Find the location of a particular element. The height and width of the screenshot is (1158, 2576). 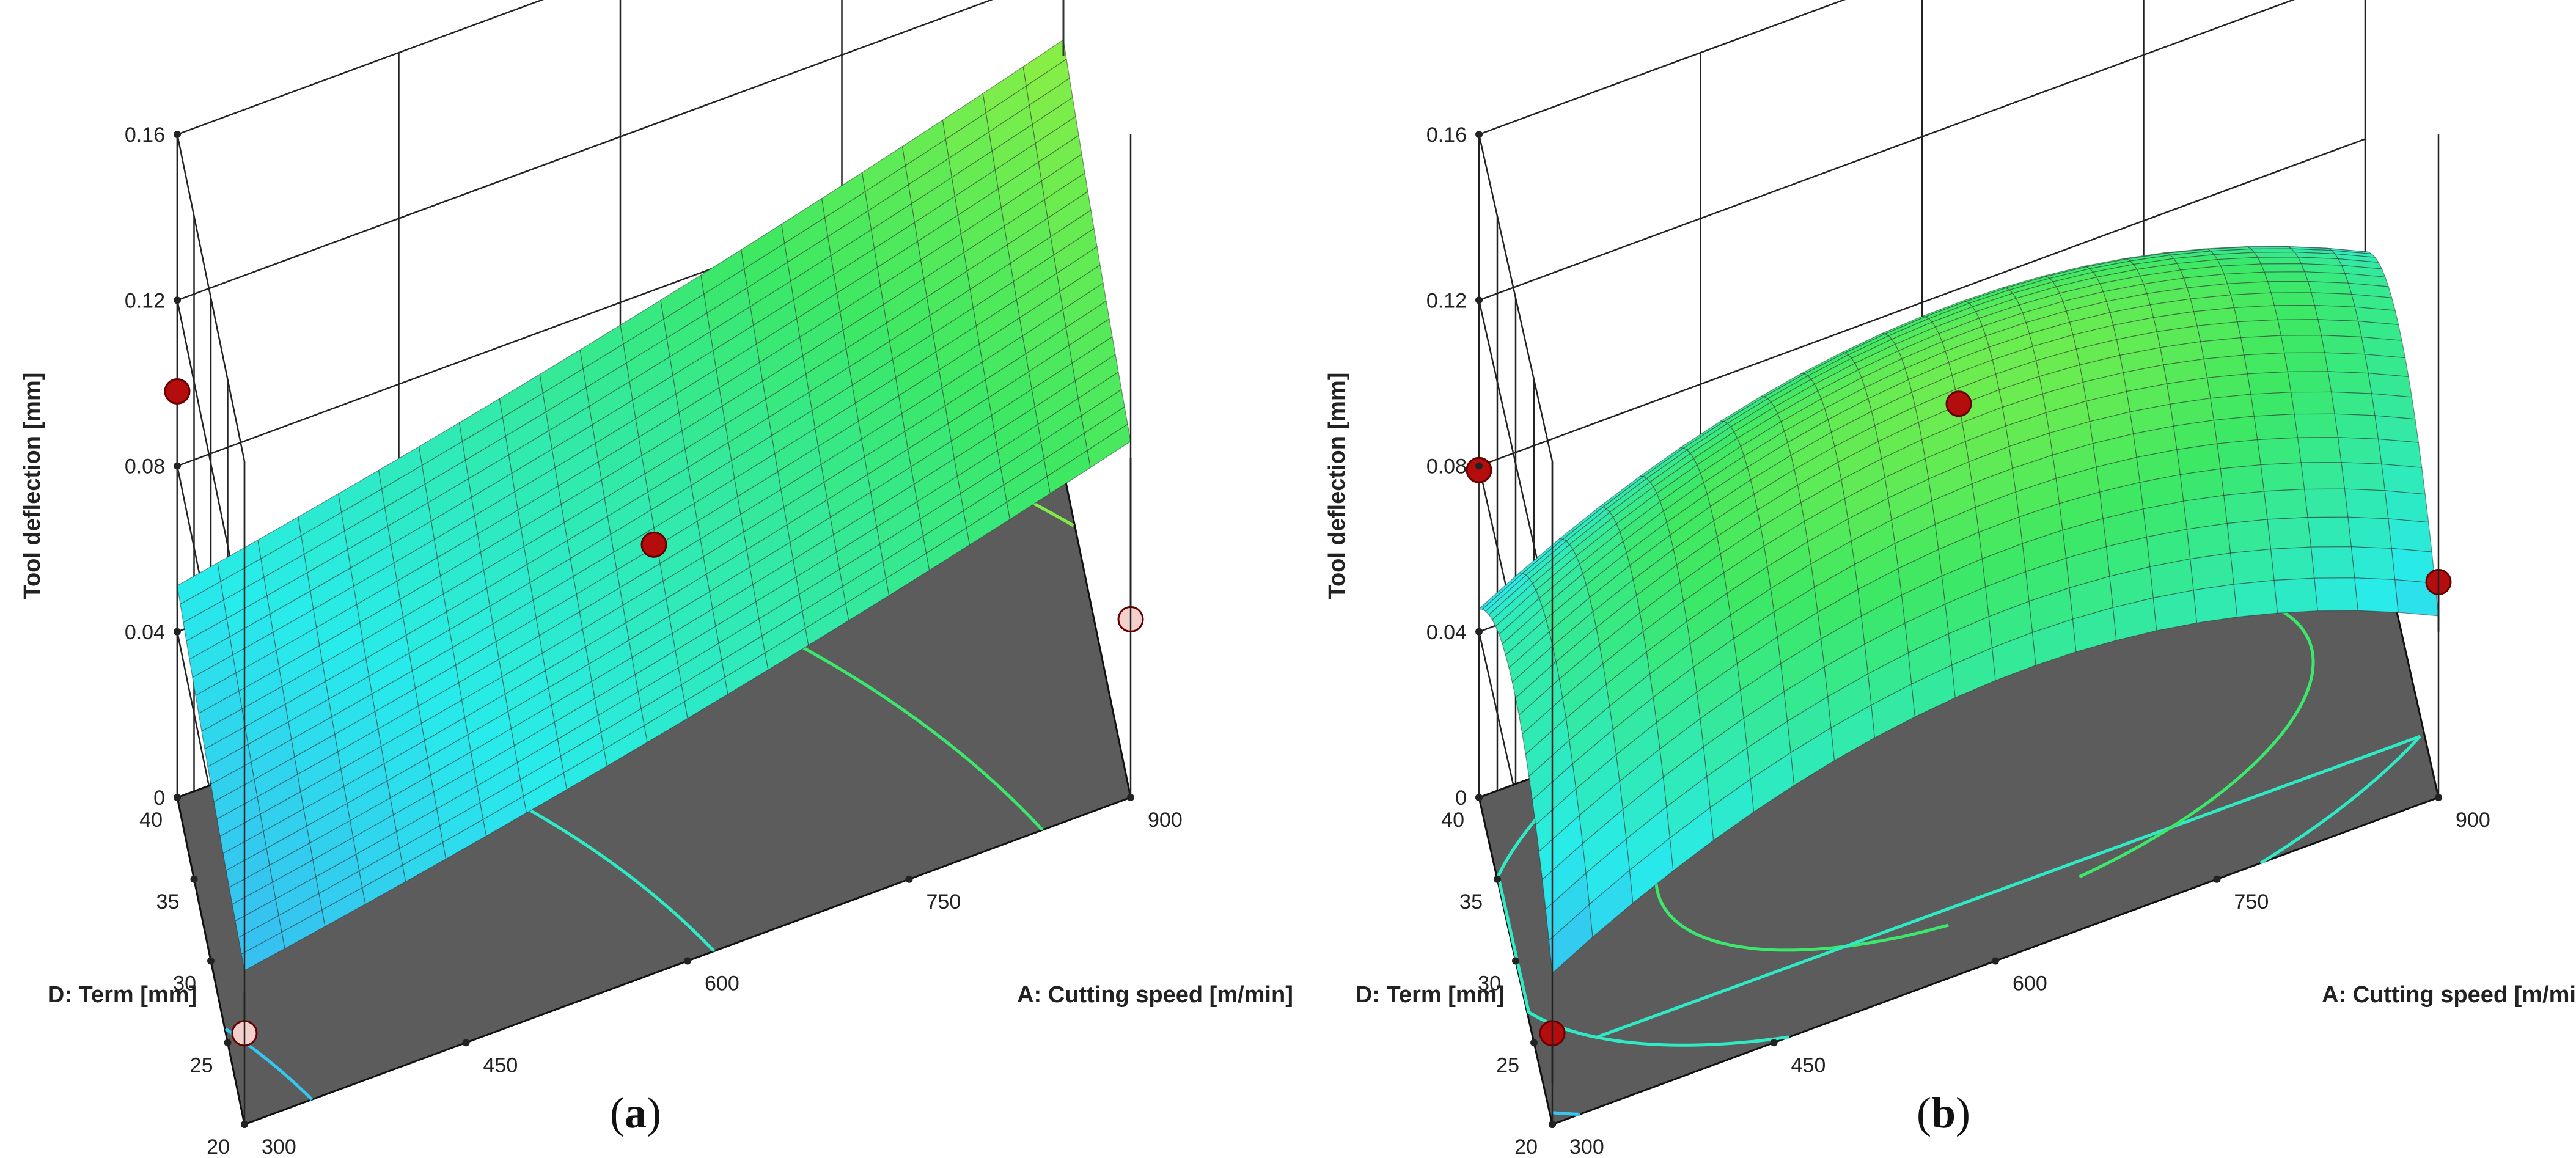

panel-b-letter: b is located at coordinates (1943, 1112).